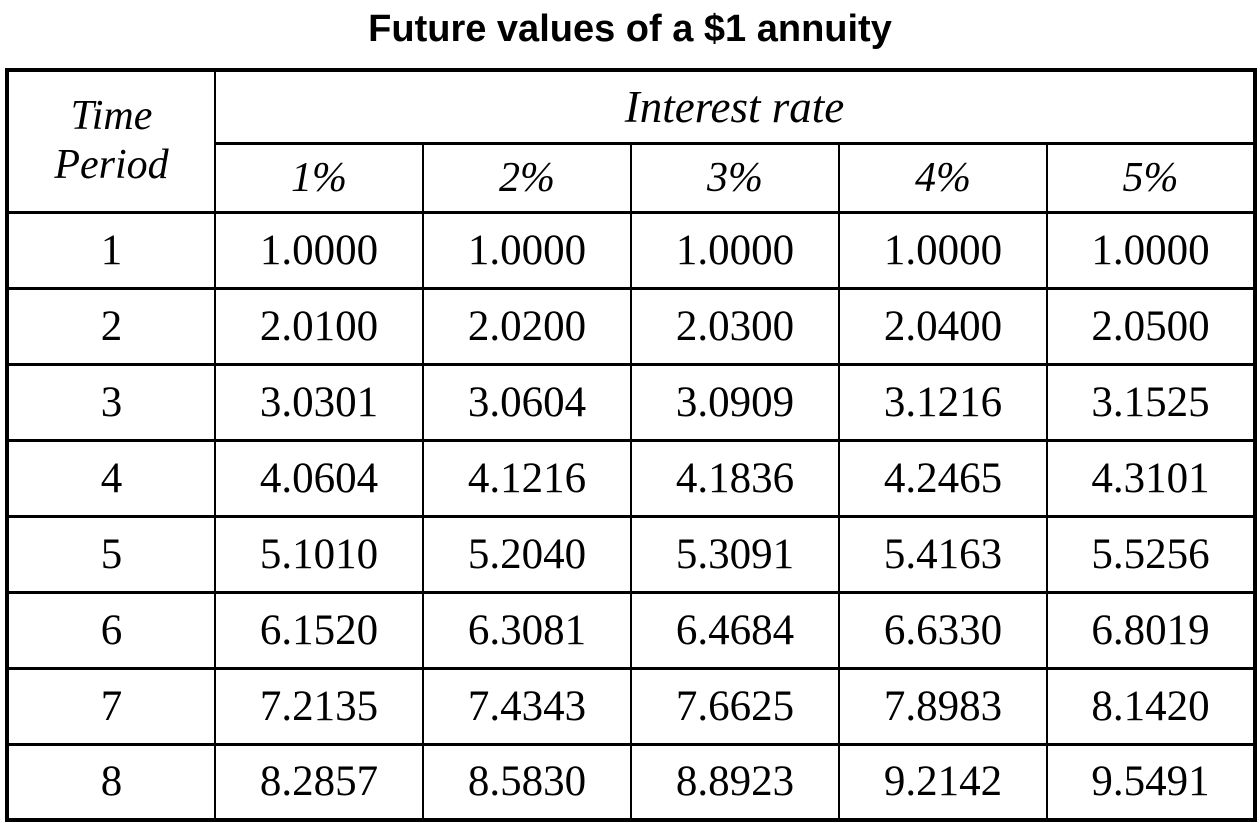 The height and width of the screenshot is (823, 1260). What do you see at coordinates (319, 706) in the screenshot?
I see `value-cell: 7.2135` at bounding box center [319, 706].